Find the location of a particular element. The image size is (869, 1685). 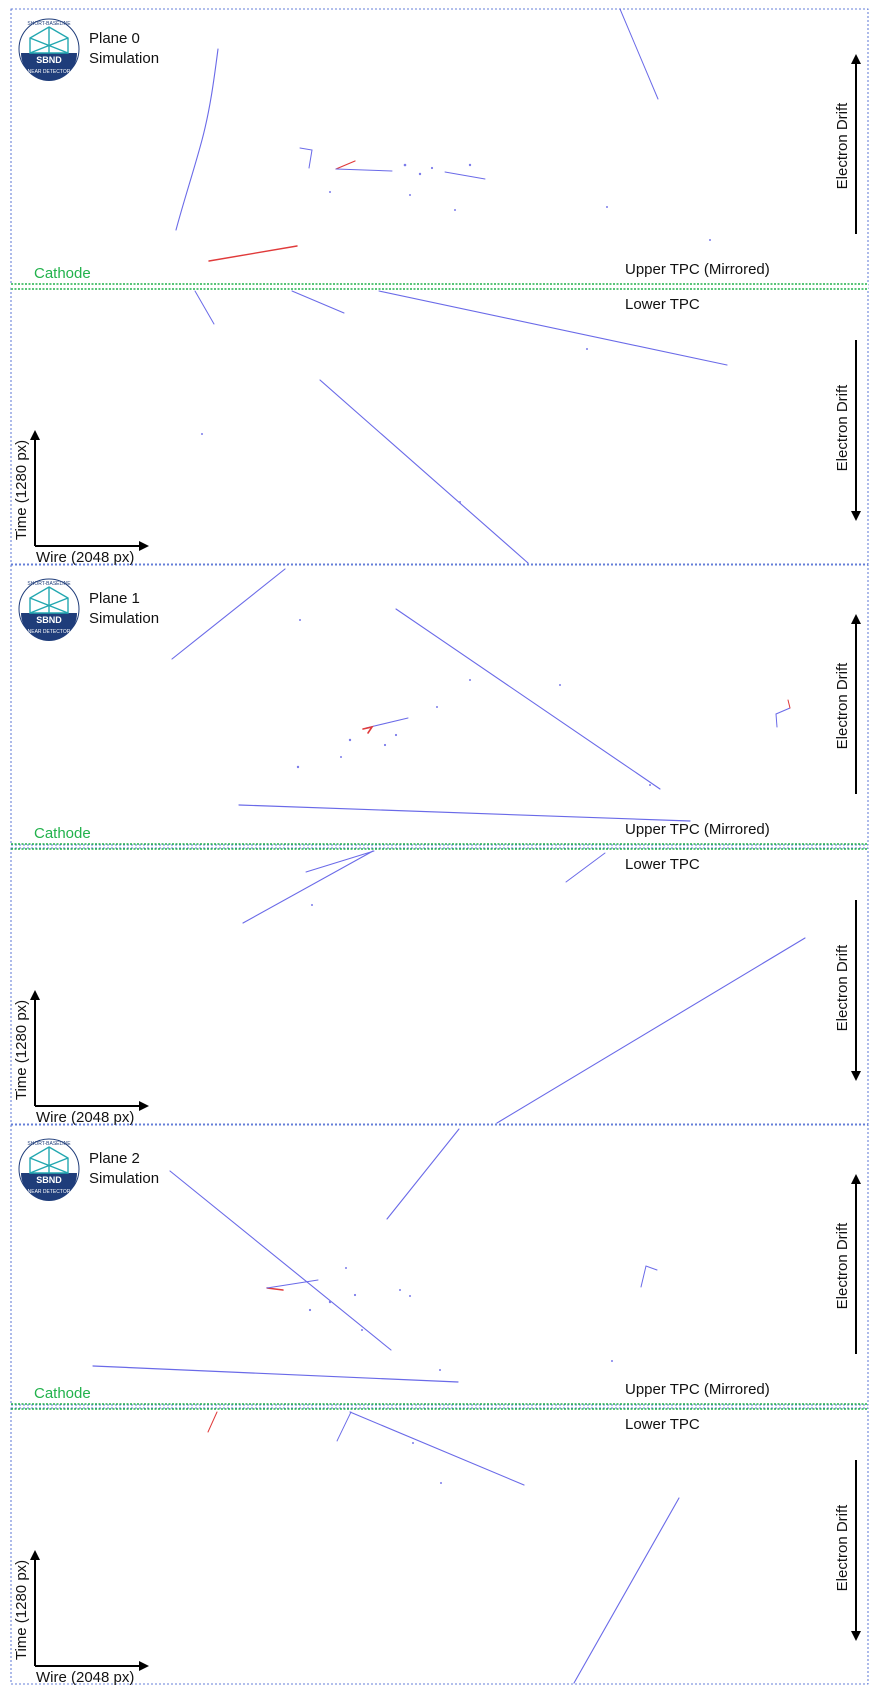

plane-label: Plane 2 is located at coordinates (114, 1158).